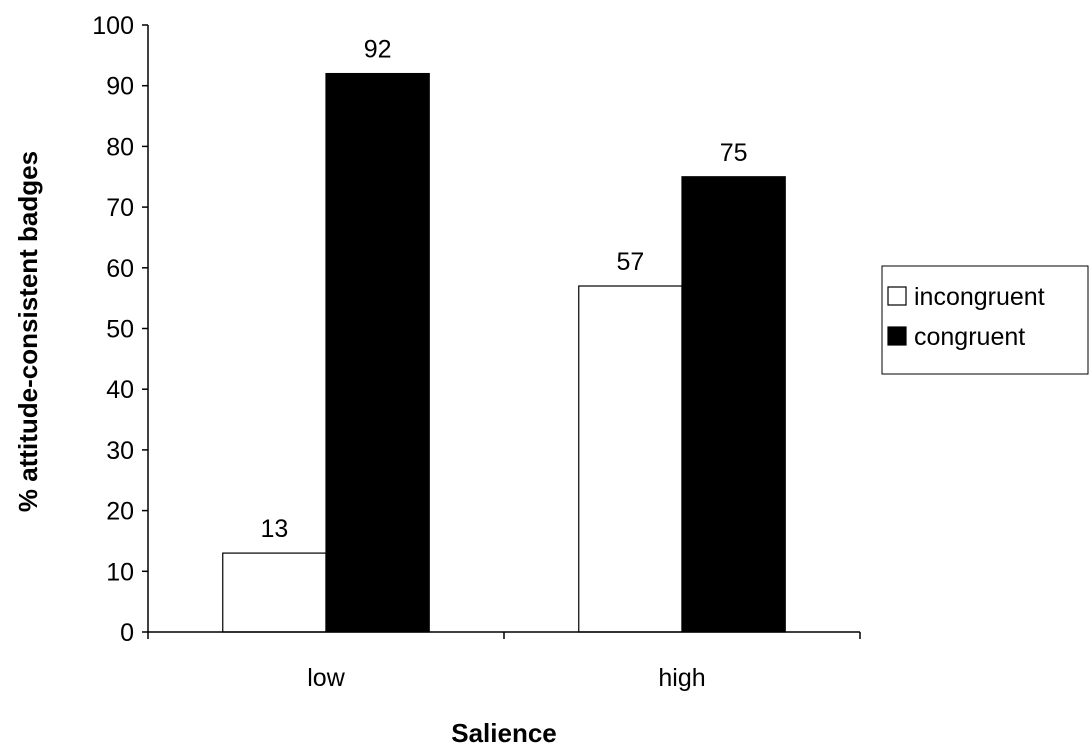  What do you see at coordinates (120, 147) in the screenshot?
I see `y-tick-label: 80` at bounding box center [120, 147].